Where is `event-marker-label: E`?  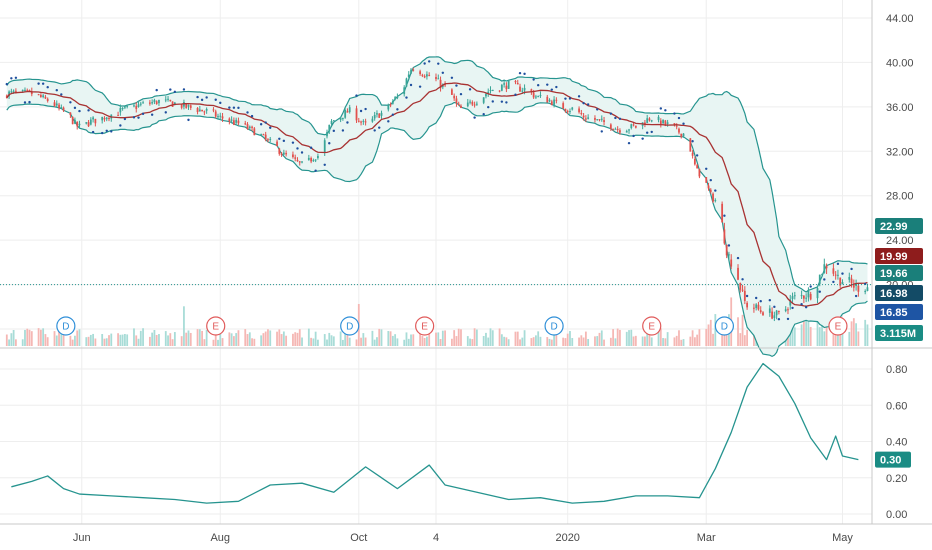
event-marker-label: E is located at coordinates (215, 327).